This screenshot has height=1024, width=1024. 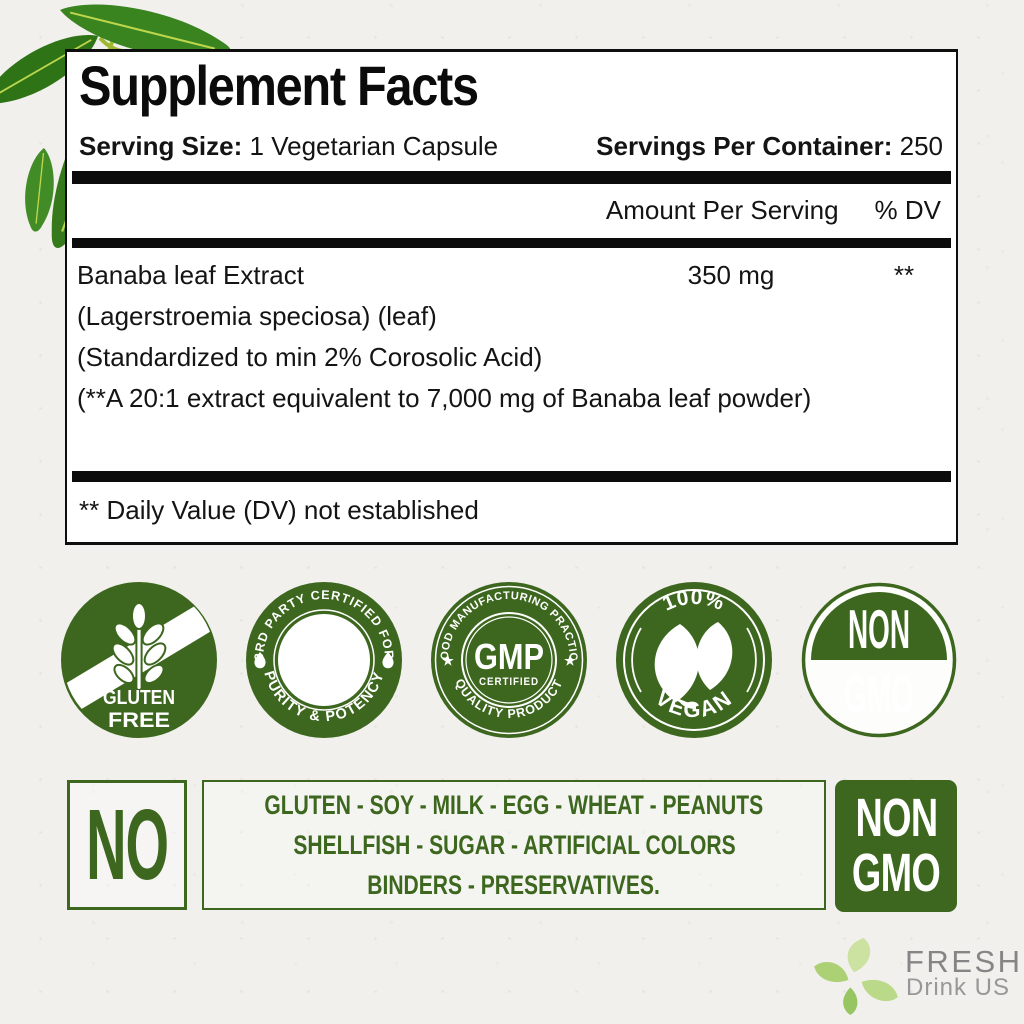 What do you see at coordinates (289, 146) in the screenshot?
I see `serving-size: Serving Size: 1 Vegetarian Capsule` at bounding box center [289, 146].